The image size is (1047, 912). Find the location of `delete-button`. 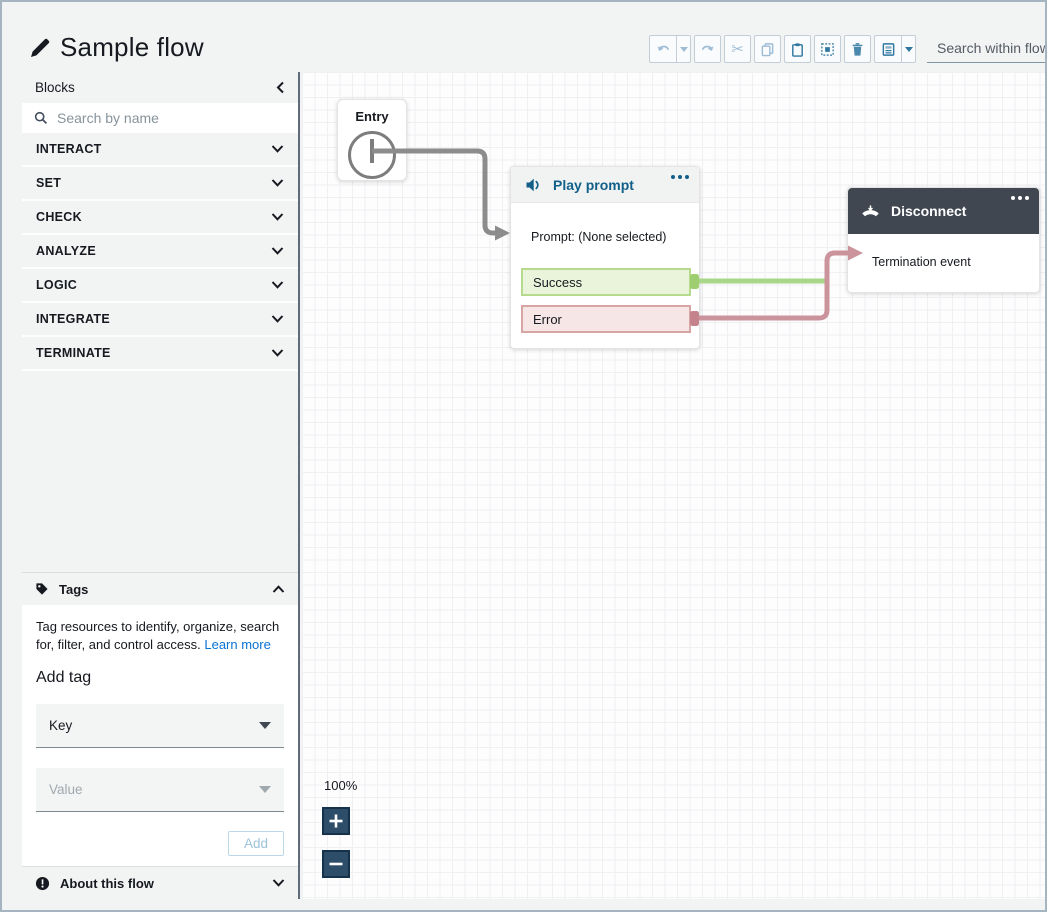

delete-button is located at coordinates (857, 49).